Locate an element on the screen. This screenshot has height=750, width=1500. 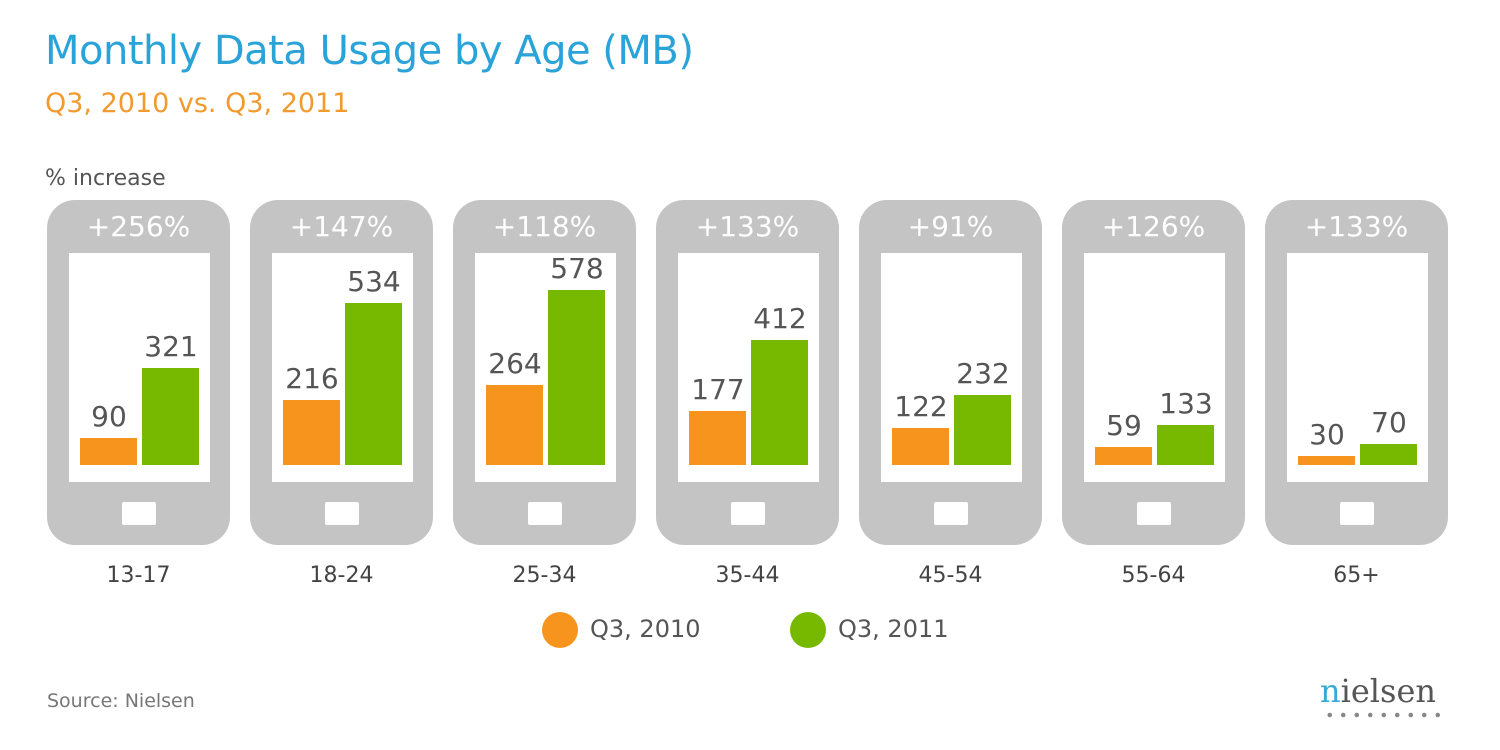
phone-35-44: +133% 177 412 is located at coordinates (747, 372).